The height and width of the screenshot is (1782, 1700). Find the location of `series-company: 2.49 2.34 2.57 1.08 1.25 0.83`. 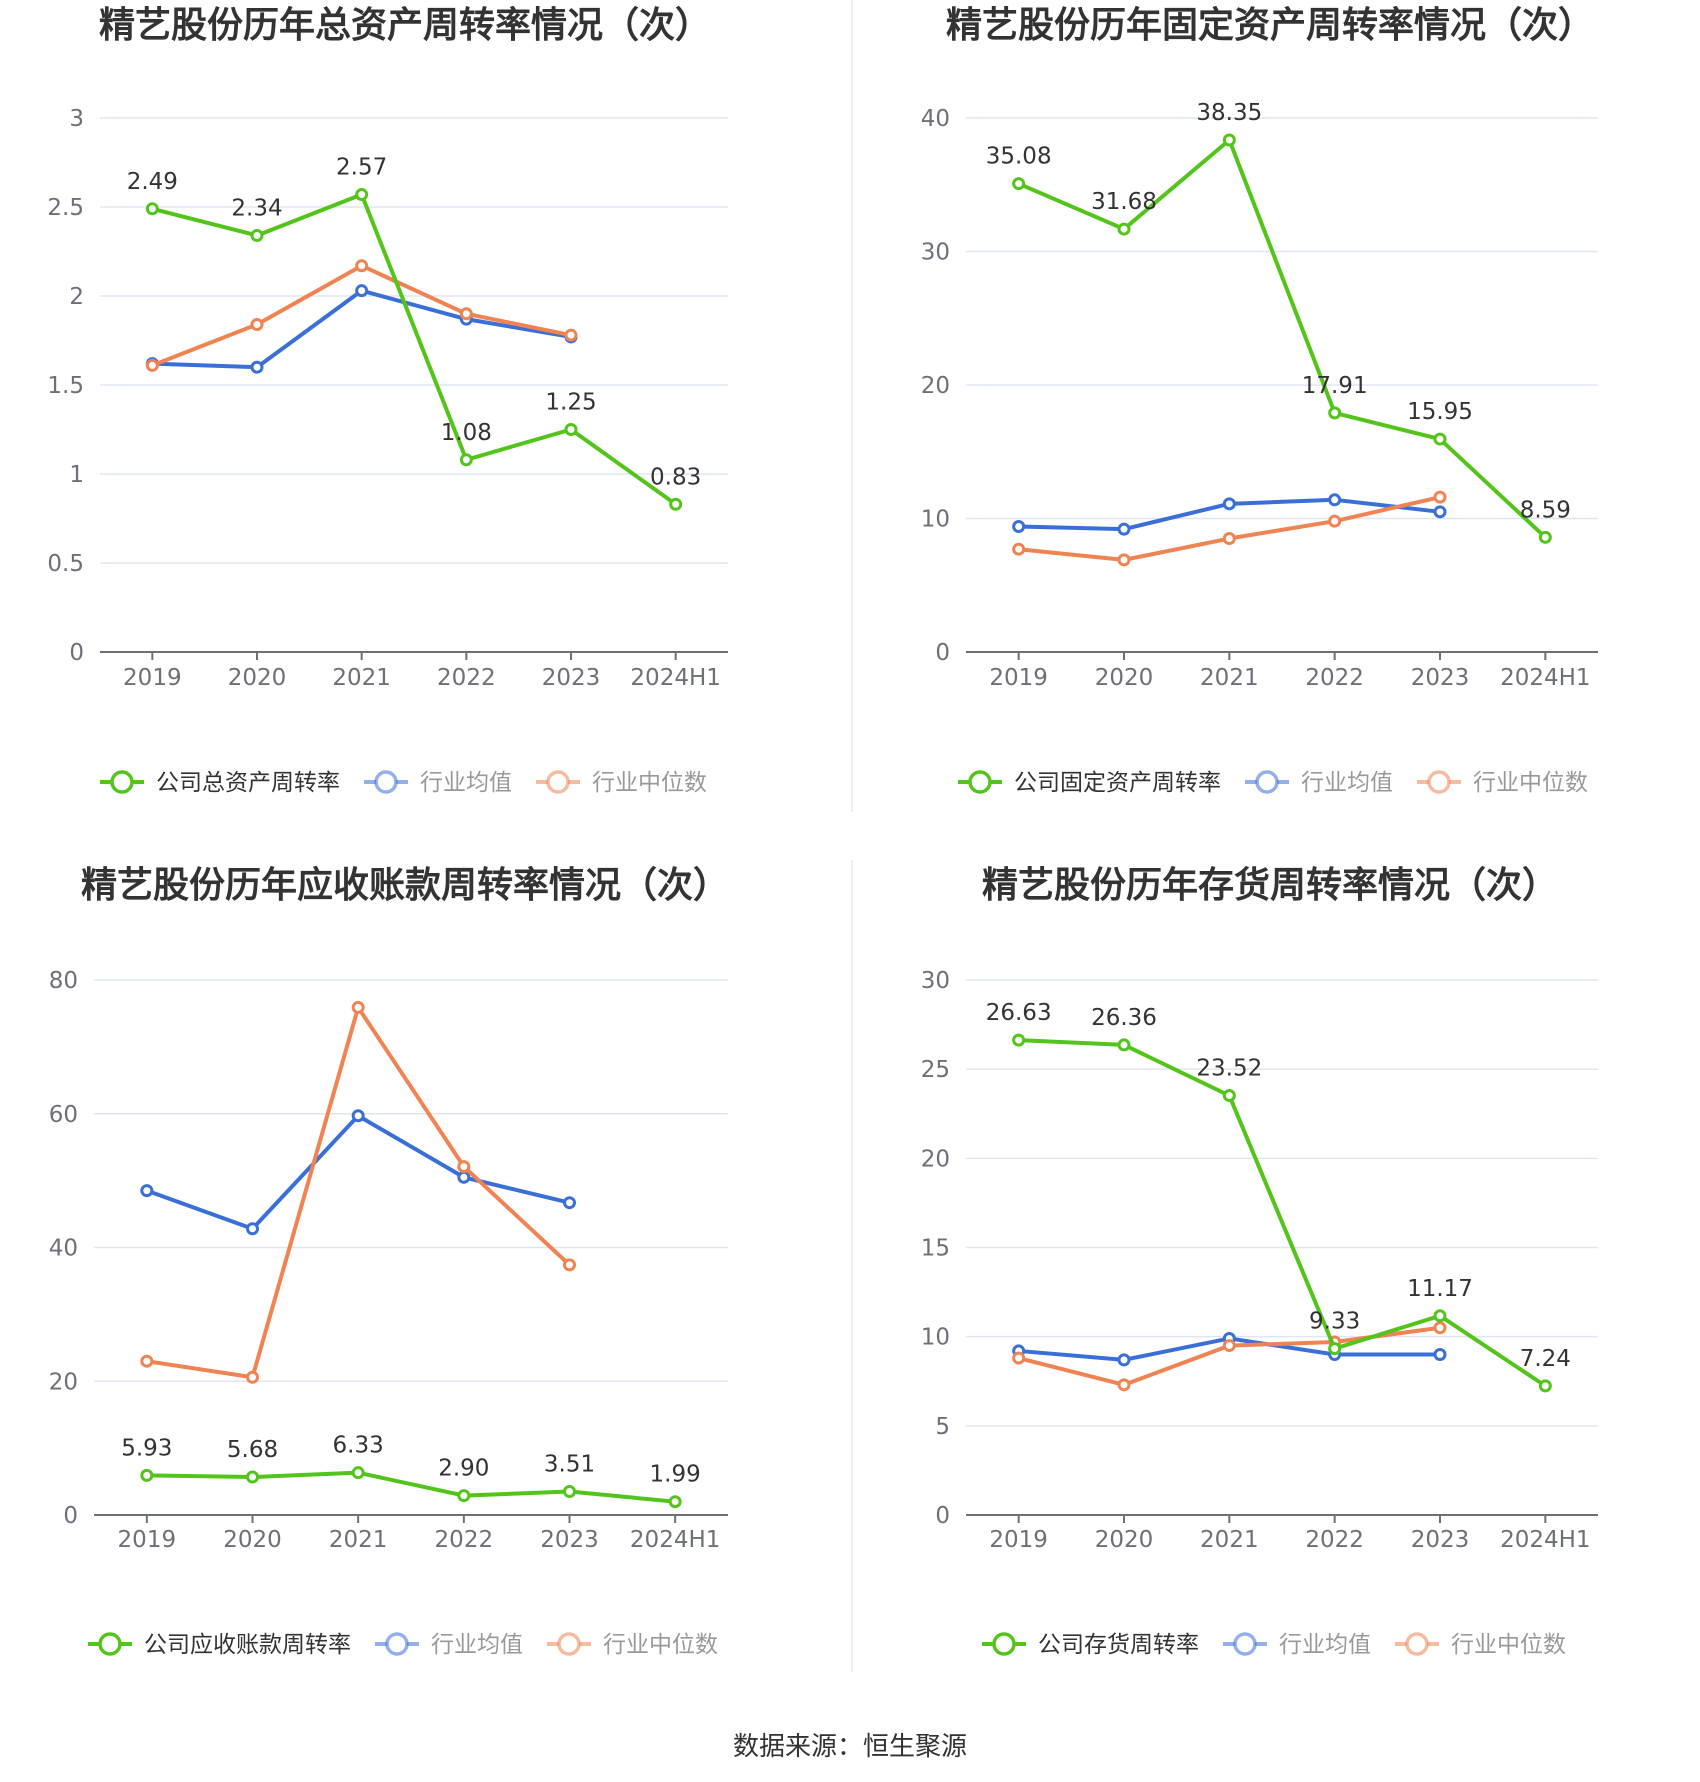

series-company: 2.49 2.34 2.57 1.08 1.25 0.83 is located at coordinates (414, 333).